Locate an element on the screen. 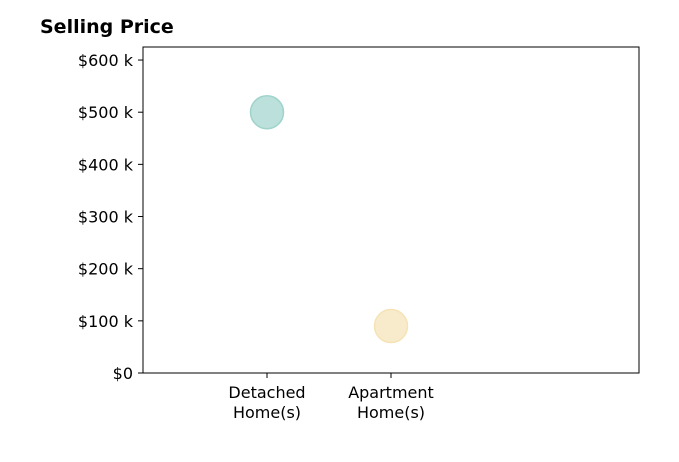 The height and width of the screenshot is (462, 679). data-points is located at coordinates (329, 219).